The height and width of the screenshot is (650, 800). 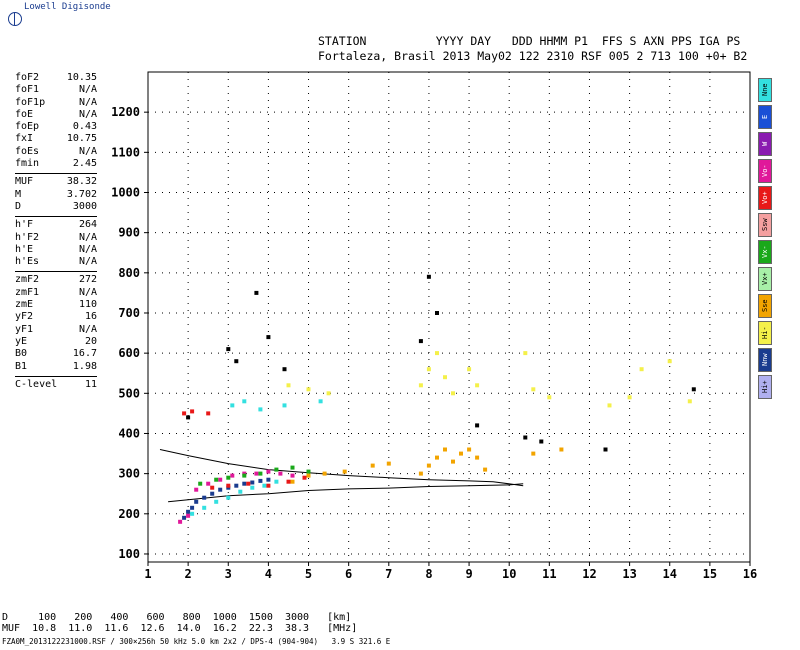 I want to click on param-row: zmE 110, so click(x=56, y=305).